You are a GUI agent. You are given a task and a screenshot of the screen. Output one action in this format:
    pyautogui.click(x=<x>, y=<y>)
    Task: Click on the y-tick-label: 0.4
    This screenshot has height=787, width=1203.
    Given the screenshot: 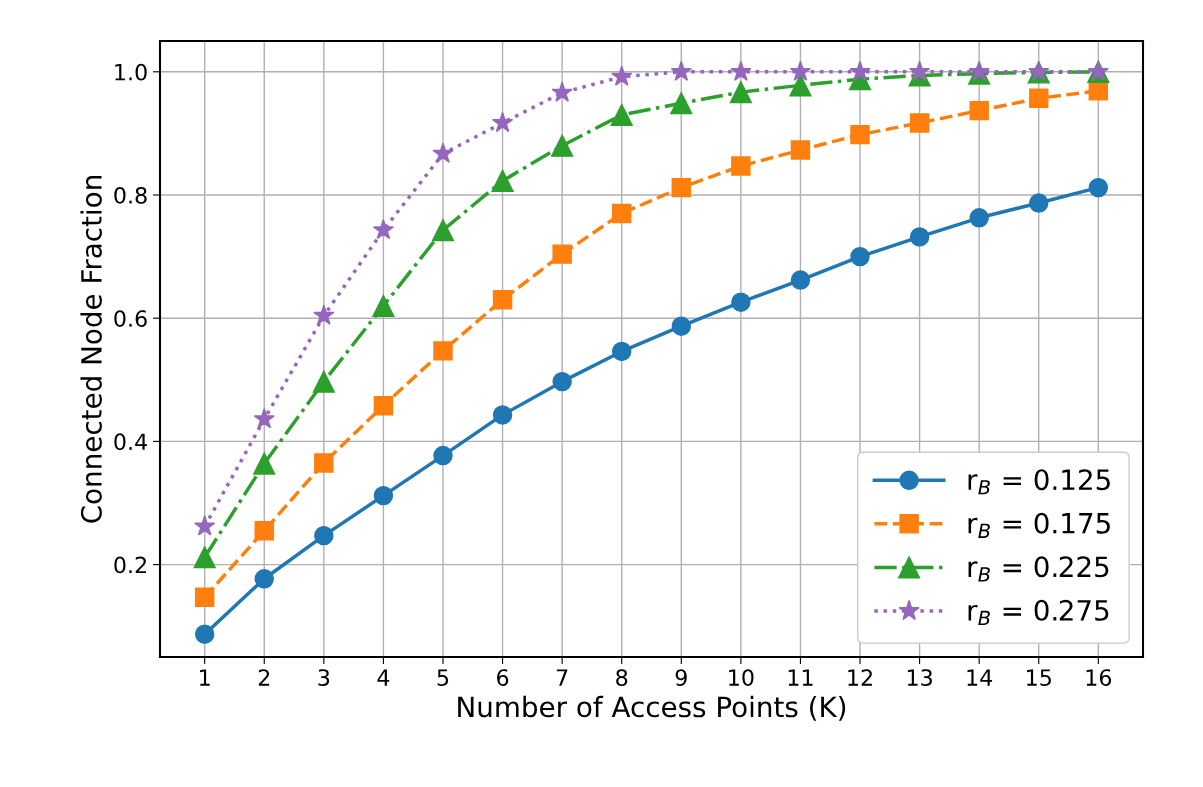 What is the action you would take?
    pyautogui.click(x=130, y=442)
    